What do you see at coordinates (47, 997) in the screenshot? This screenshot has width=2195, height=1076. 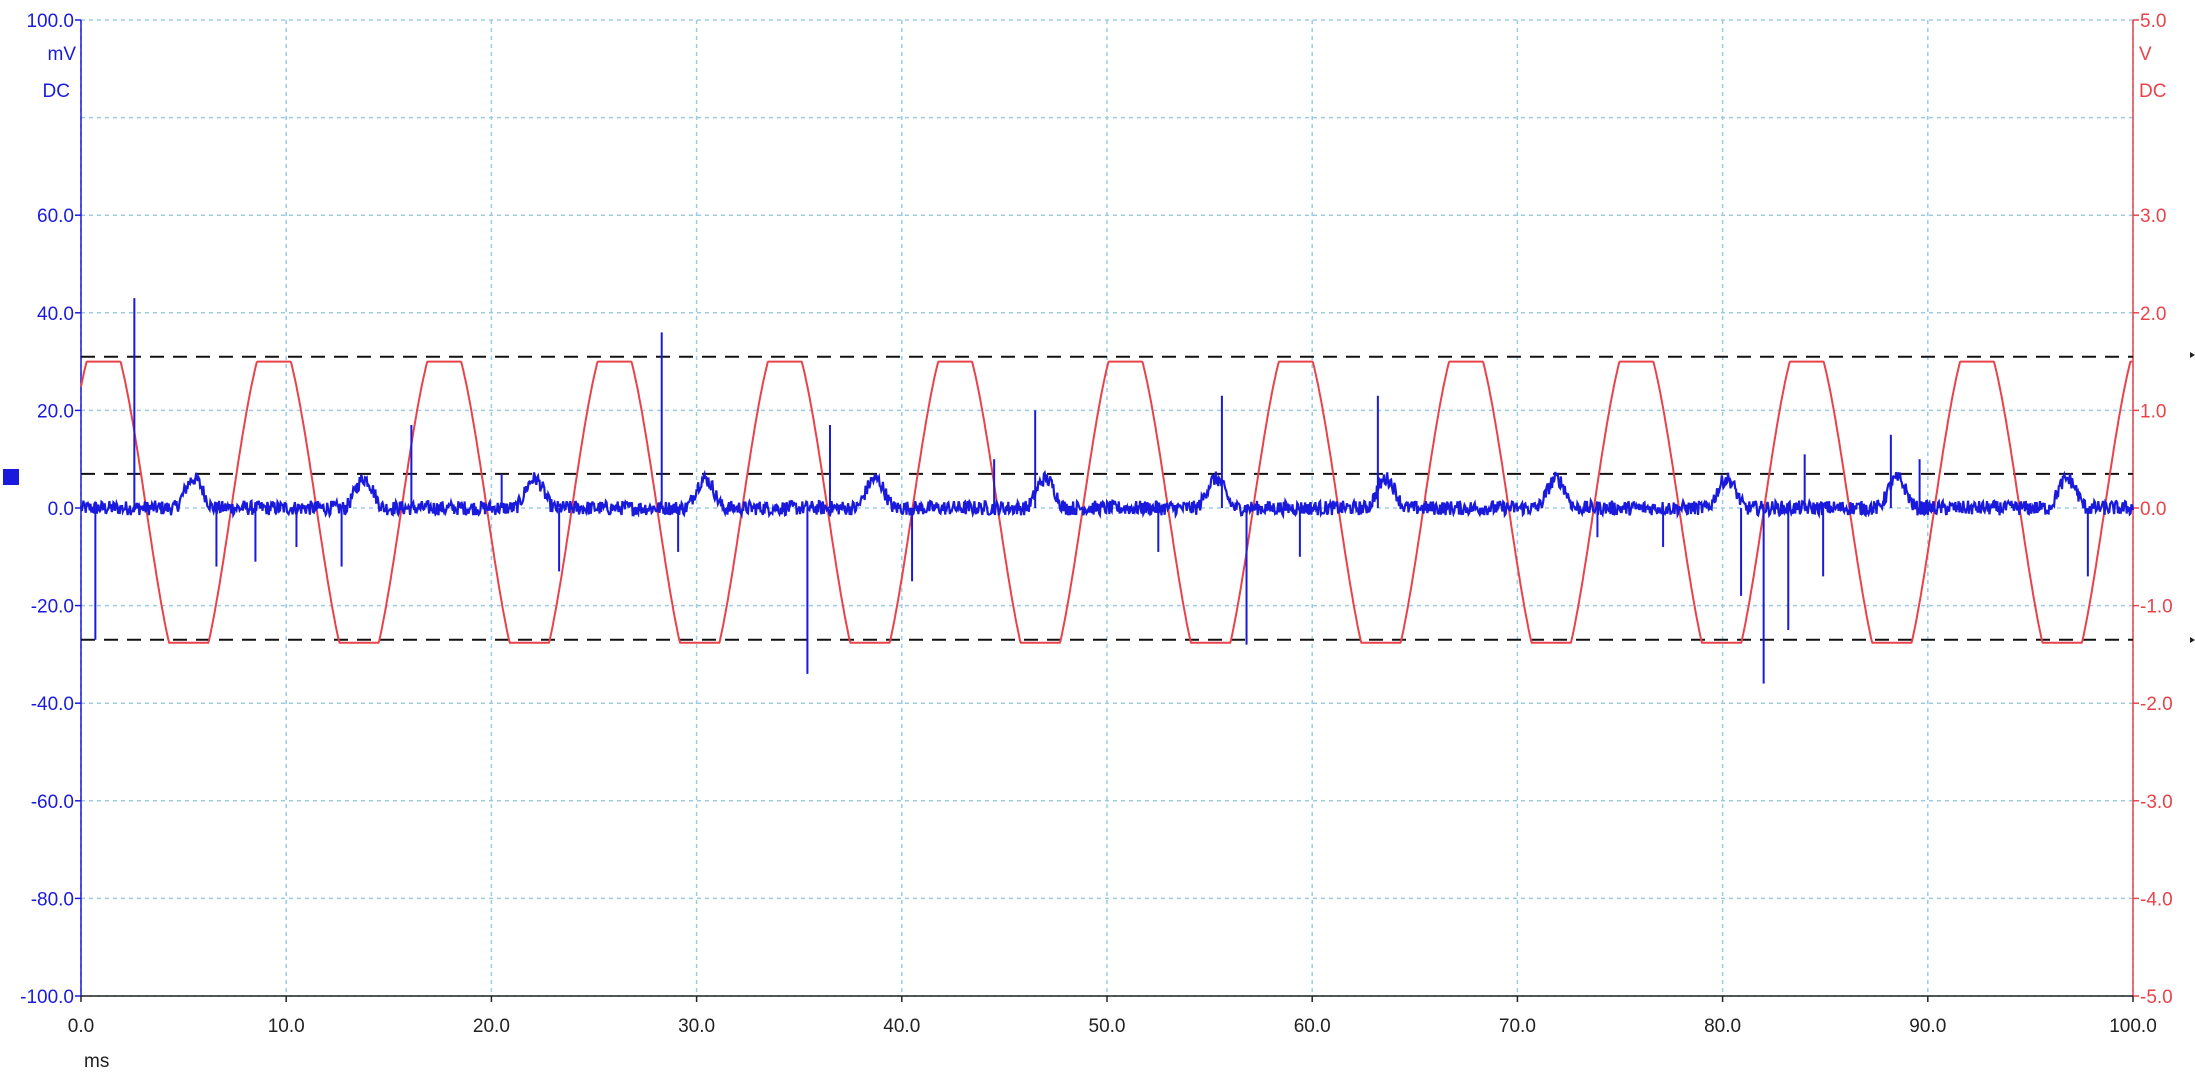 I see `left-tick-label: -100.0` at bounding box center [47, 997].